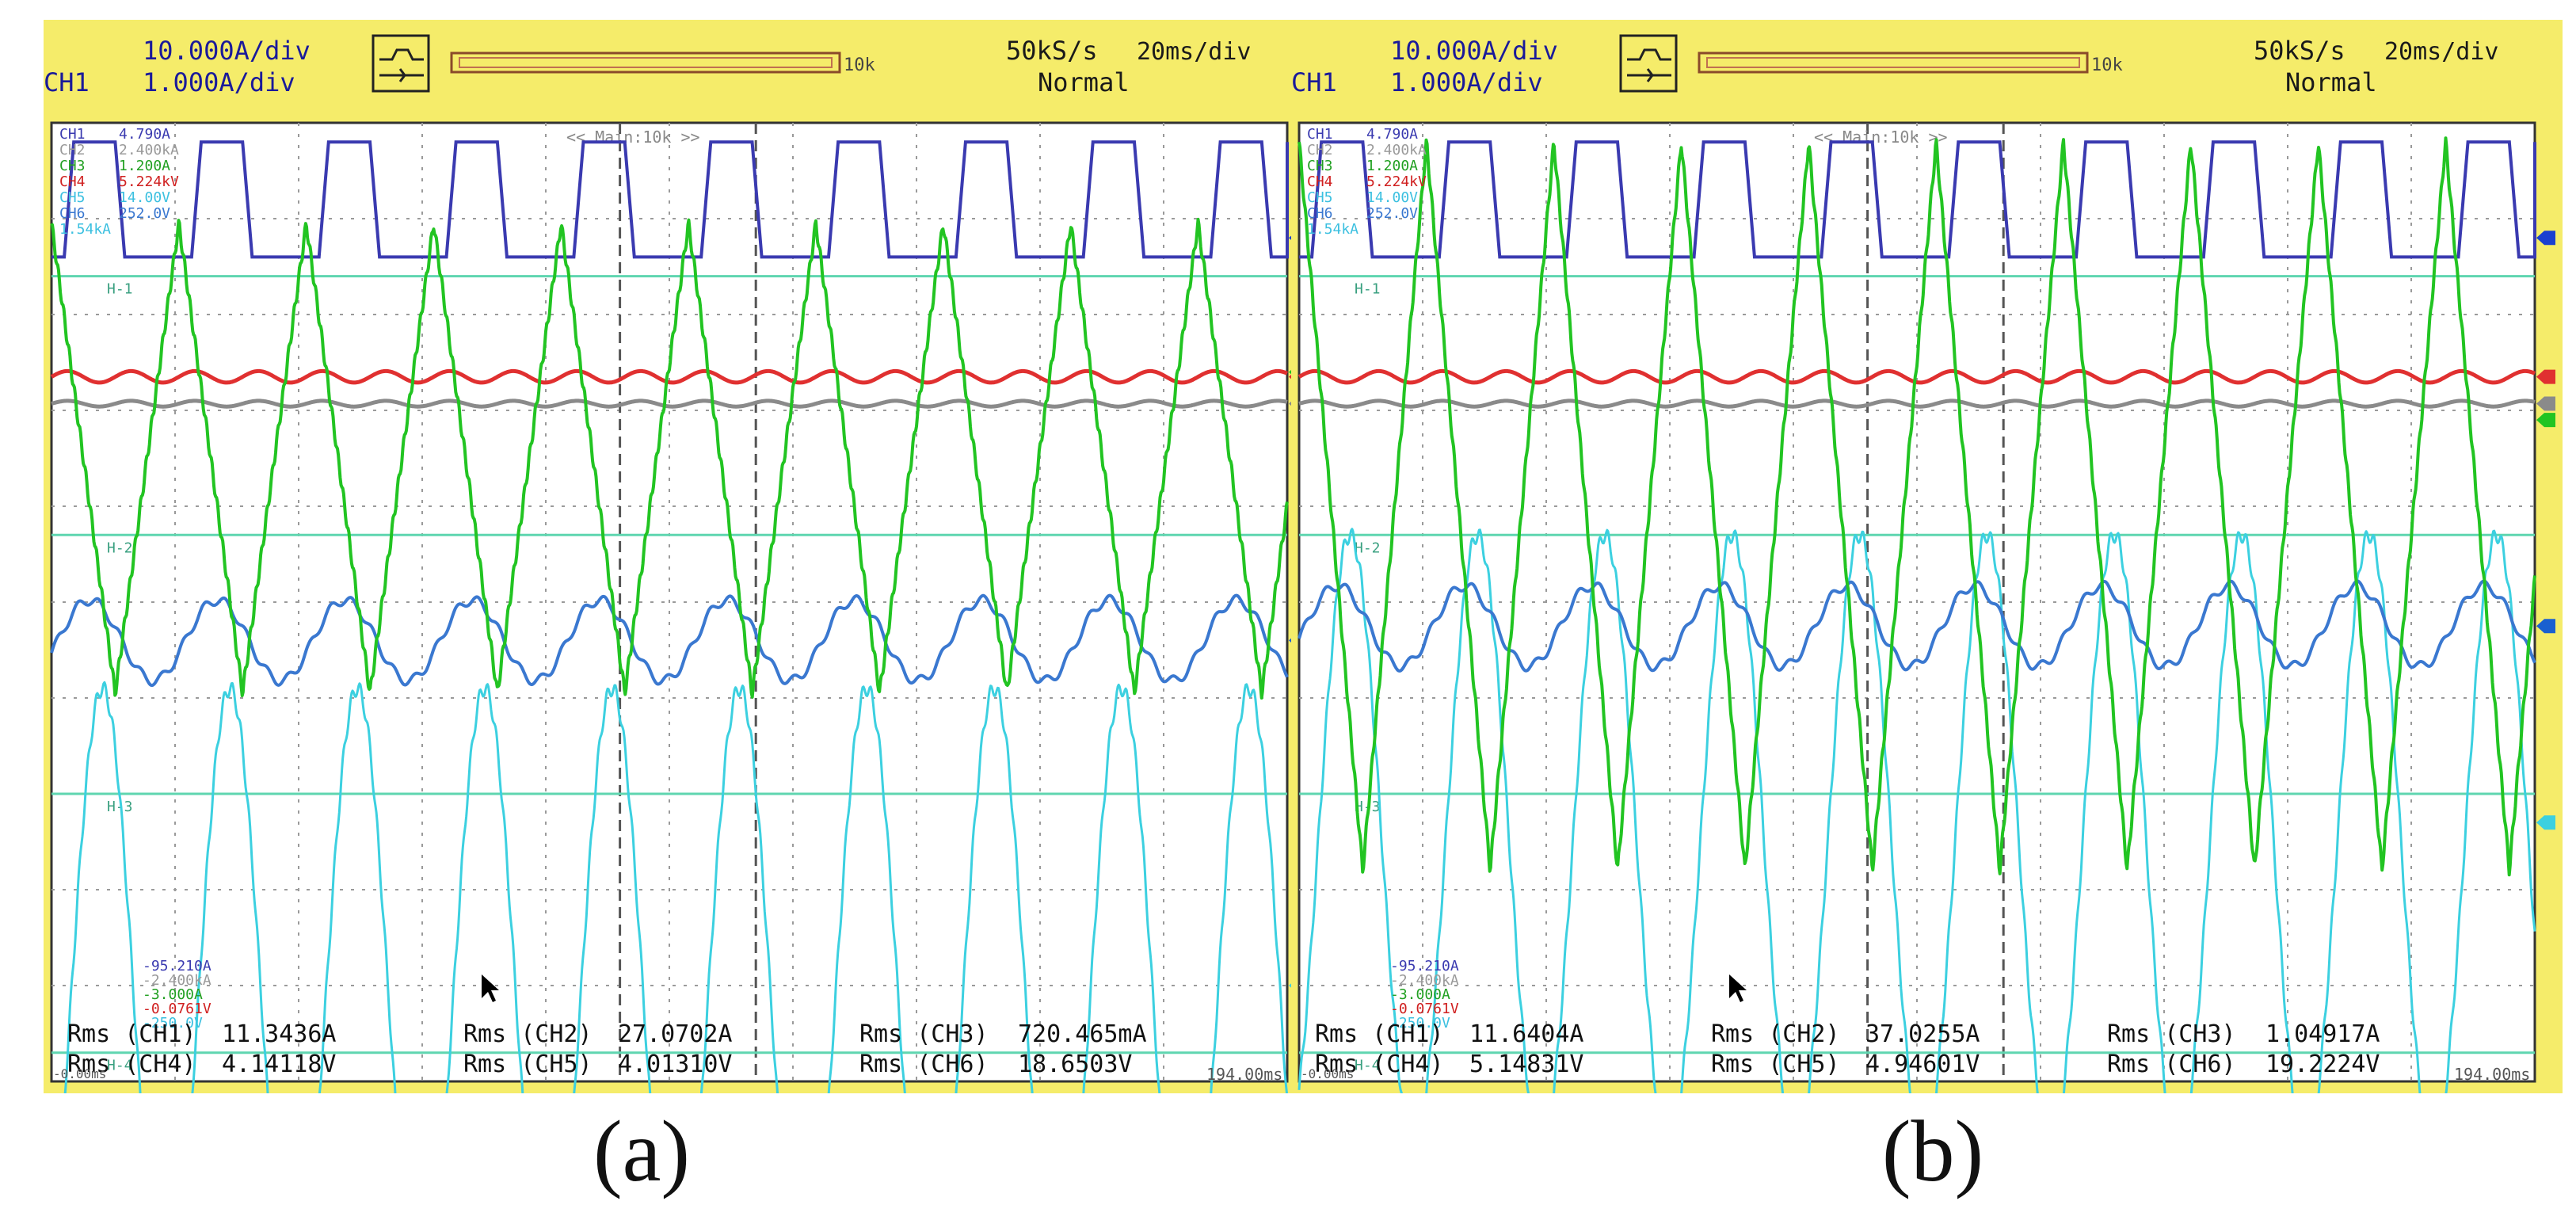 Image resolution: width=2576 pixels, height=1205 pixels. I want to click on ch1-label-a: CH1, so click(67, 82).